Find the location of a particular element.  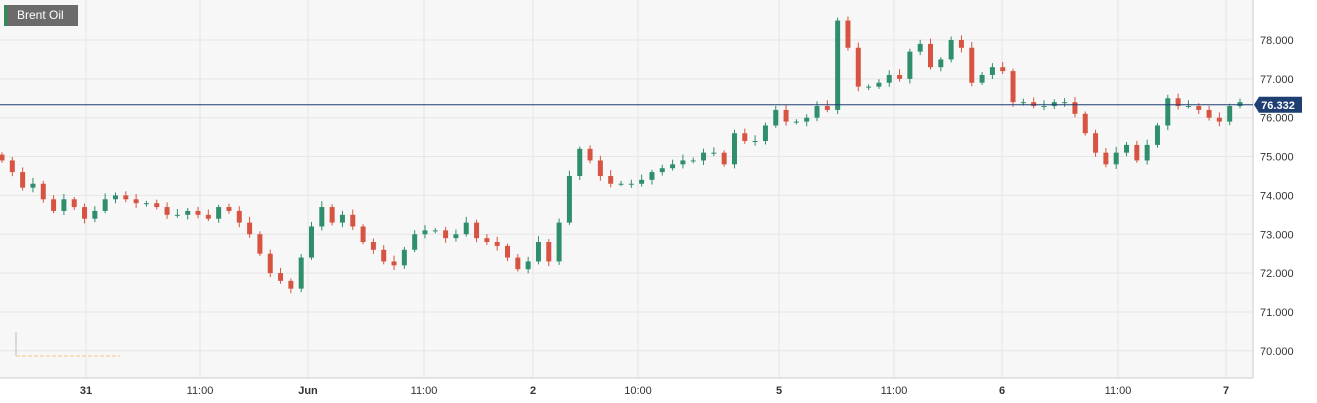

x-axis: 31 11:00 Jun 11:00 2 10:00 5 11:00 6 11:00 7 is located at coordinates (654, 391).